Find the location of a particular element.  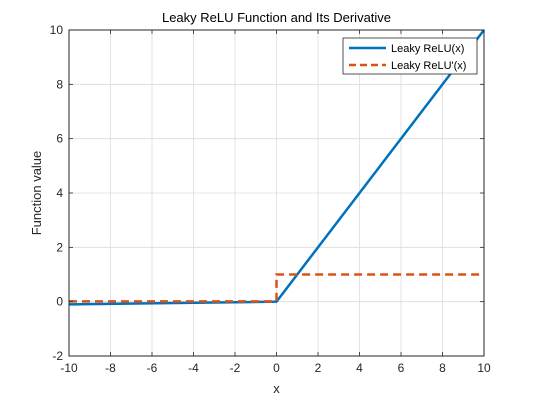

legend-label-leaky-relu-derivative: Leaky ReLU'(x) is located at coordinates (428, 66).